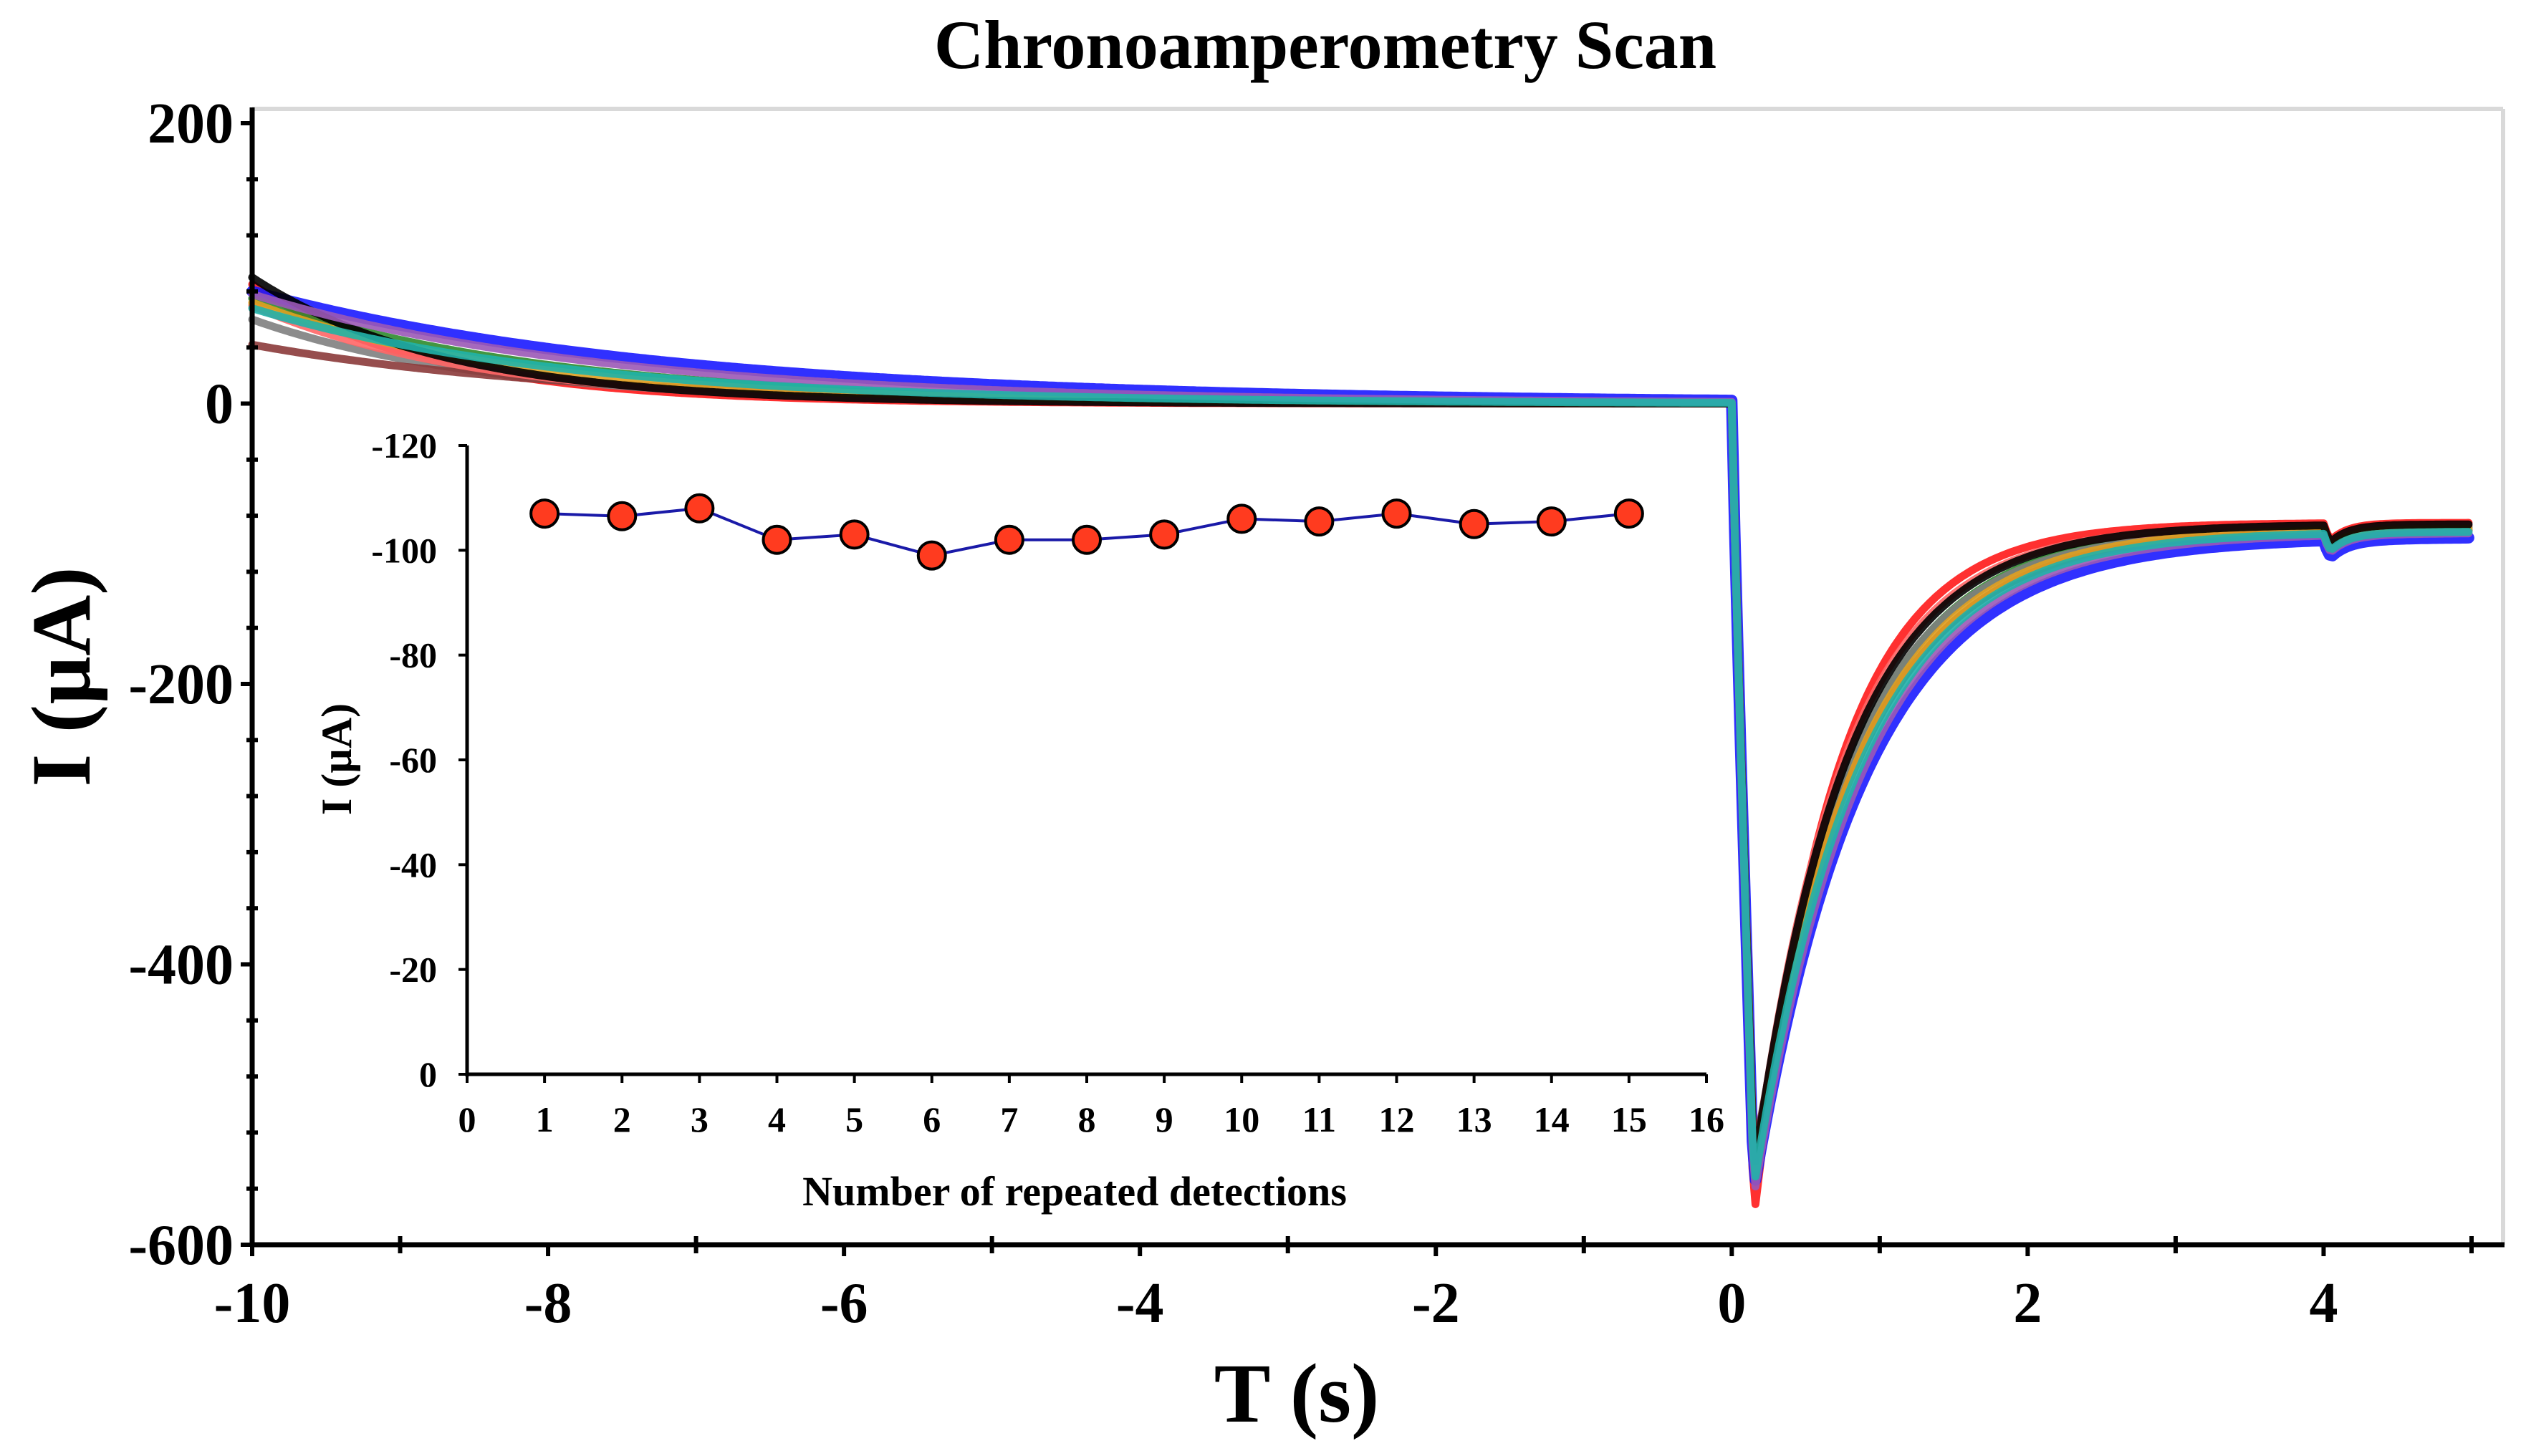 This screenshot has width=2526, height=1456. I want to click on inset-x-tick-label: 7, so click(1009, 1119).